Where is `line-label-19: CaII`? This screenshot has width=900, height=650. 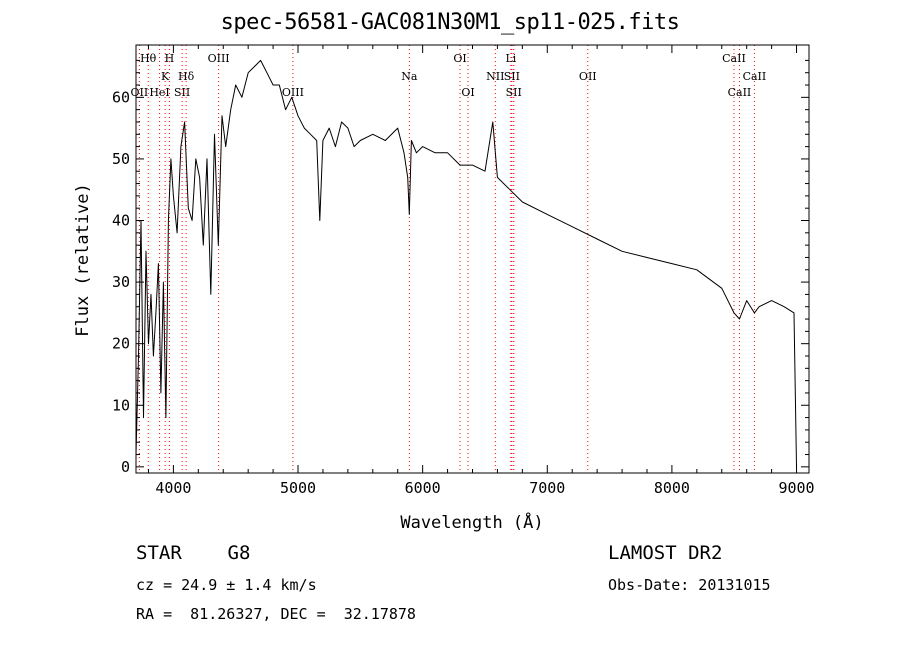
line-label-19: CaII is located at coordinates (755, 76).